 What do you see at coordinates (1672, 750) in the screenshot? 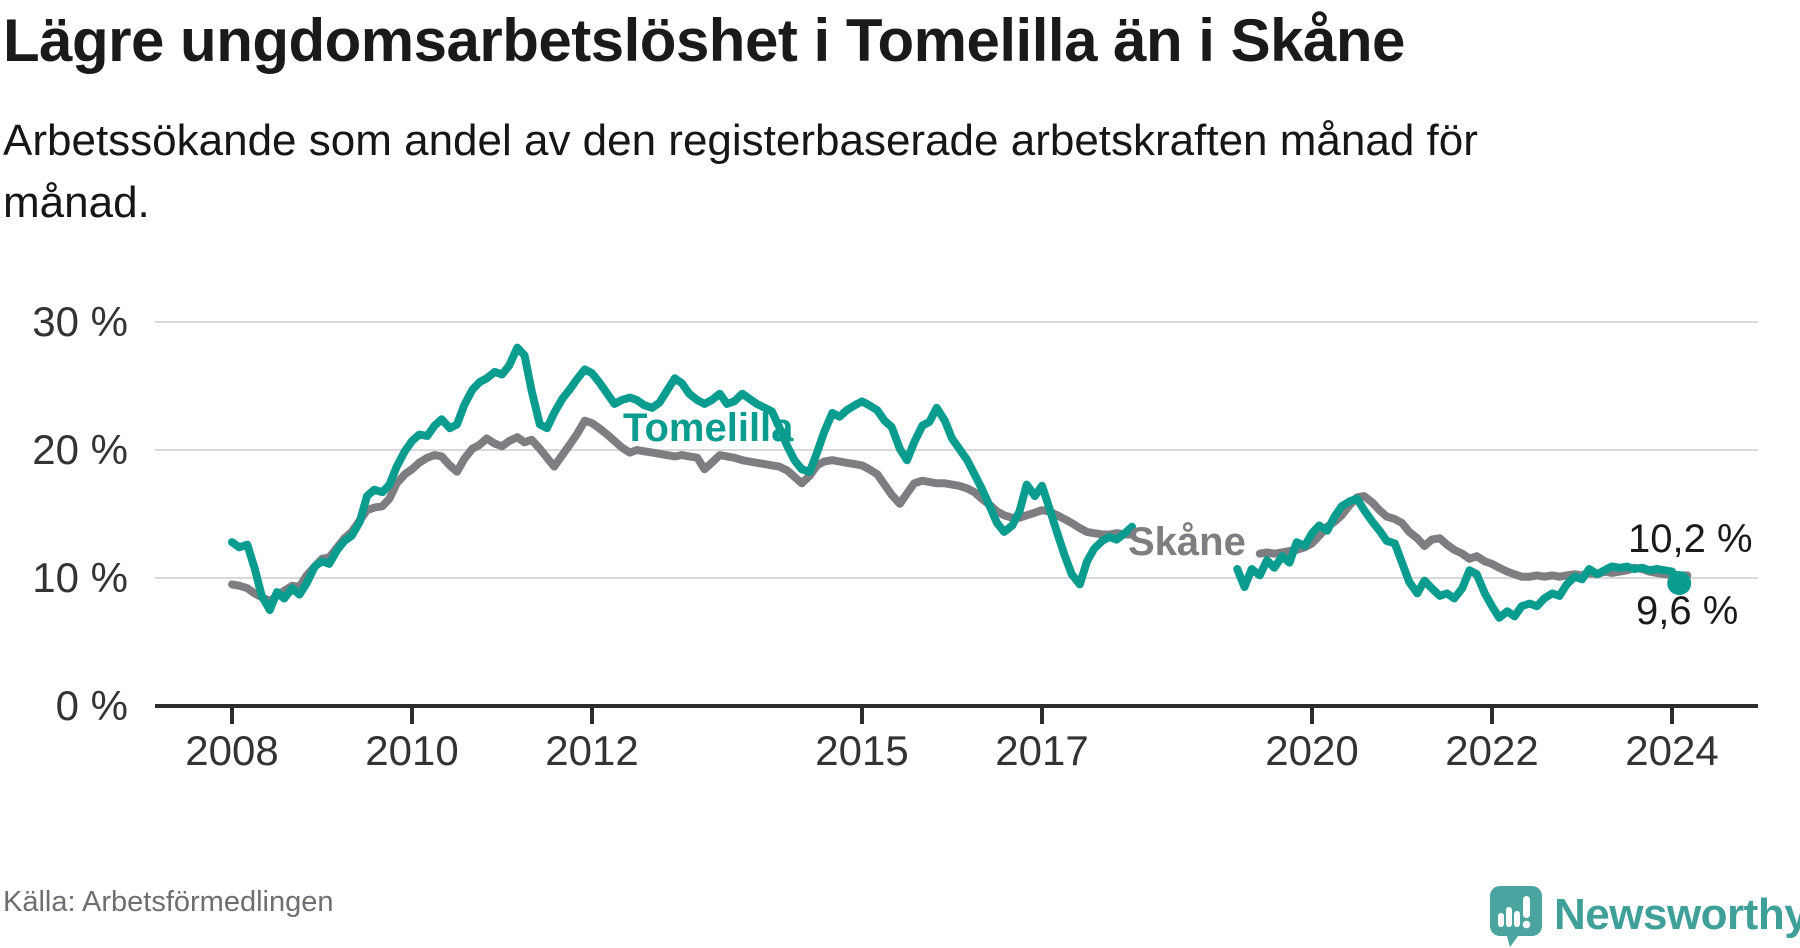
I see `x-tick-label: 2024` at bounding box center [1672, 750].